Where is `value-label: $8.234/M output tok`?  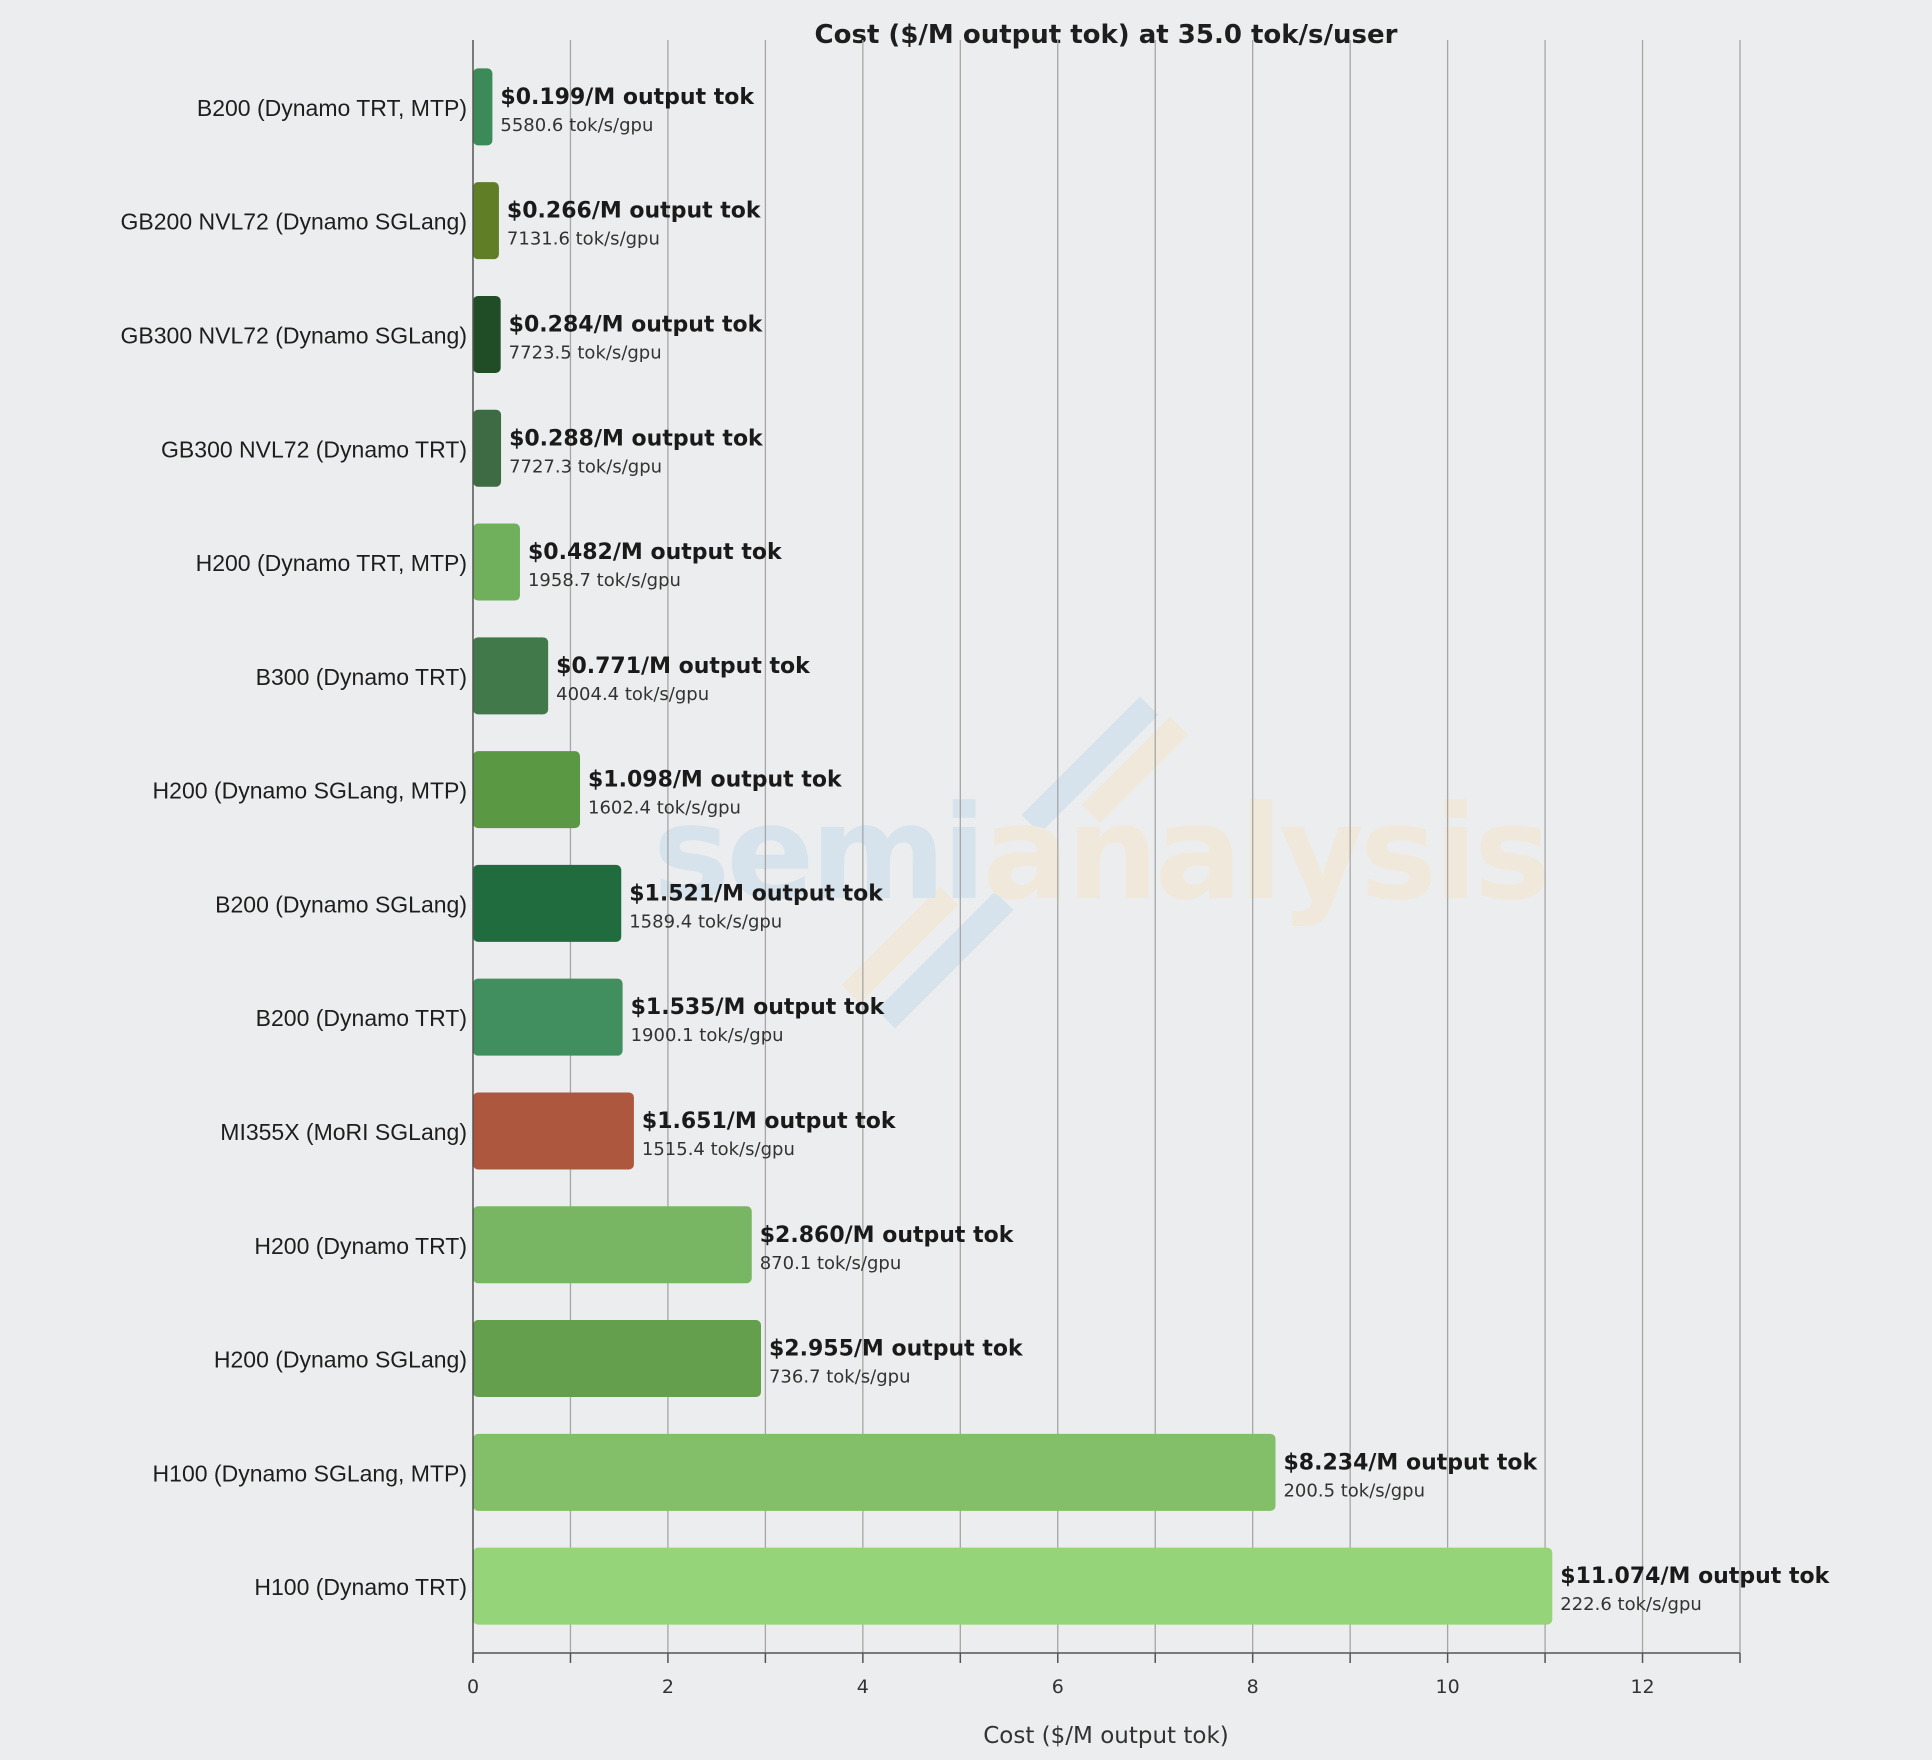 value-label: $8.234/M output tok is located at coordinates (1410, 1462).